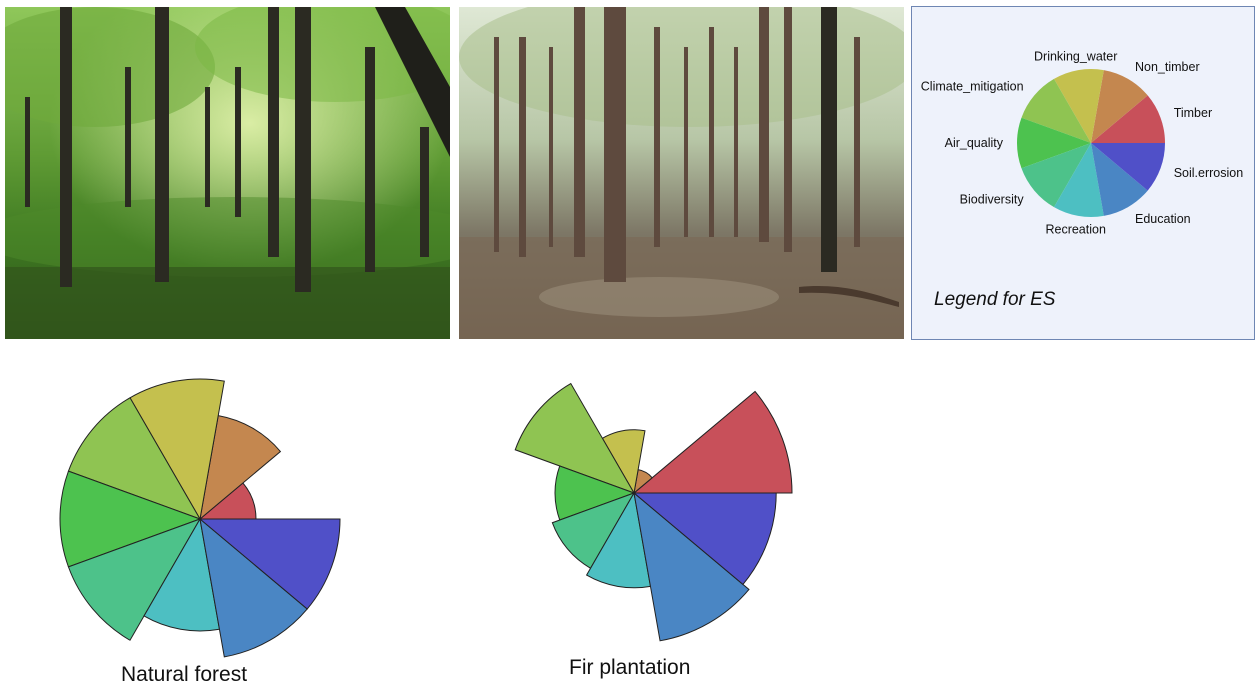  Describe the element at coordinates (269, 564) in the screenshot. I see `natural-wedge-soil-errosion` at that location.